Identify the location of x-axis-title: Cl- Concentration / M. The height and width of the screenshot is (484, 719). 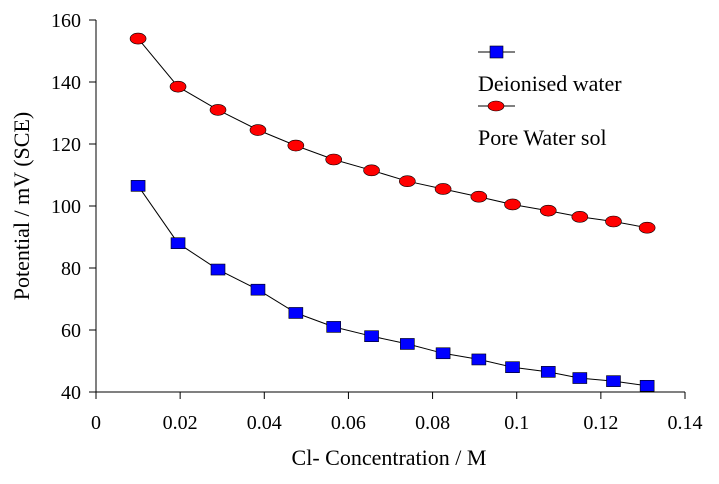
(389, 457).